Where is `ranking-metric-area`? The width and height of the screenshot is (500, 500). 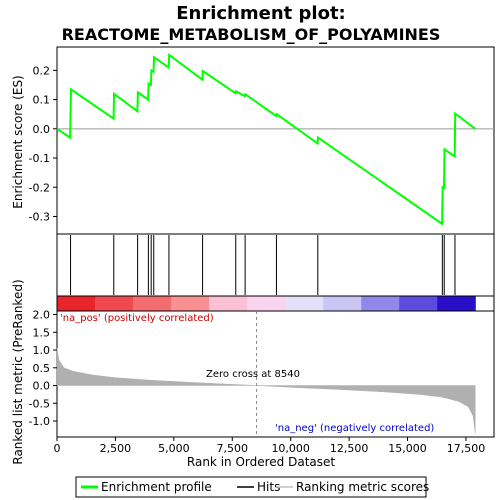
ranking-metric-area is located at coordinates (266, 391).